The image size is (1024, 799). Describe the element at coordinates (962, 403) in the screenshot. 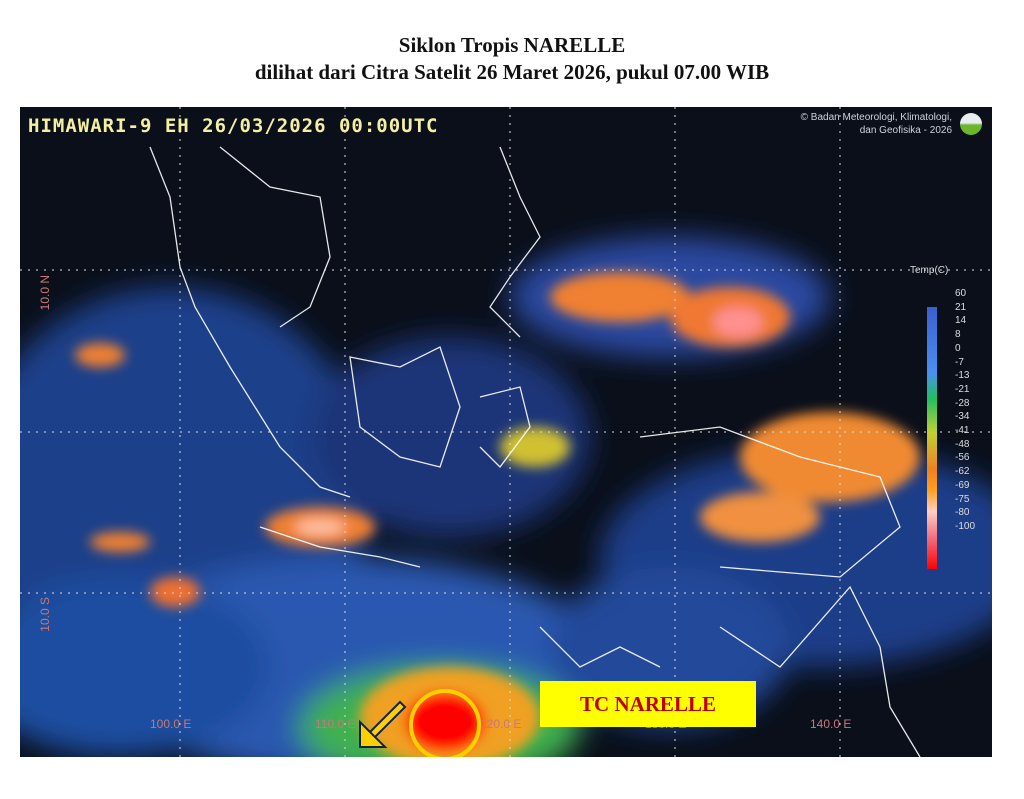

I see `legend-tick: -28` at that location.